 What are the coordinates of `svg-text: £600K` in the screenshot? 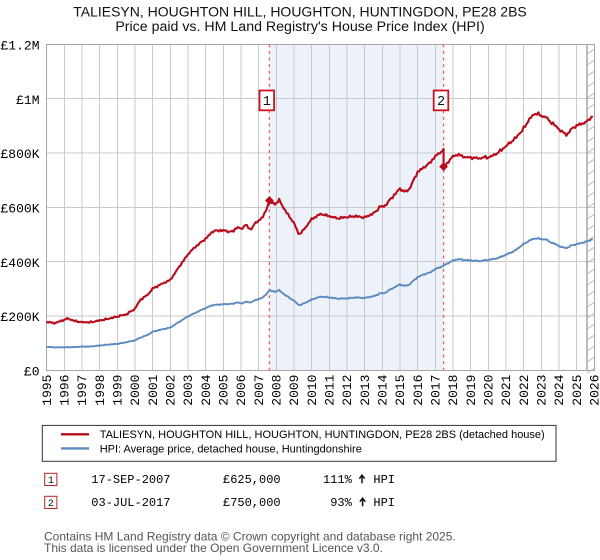 It's located at (19, 209).